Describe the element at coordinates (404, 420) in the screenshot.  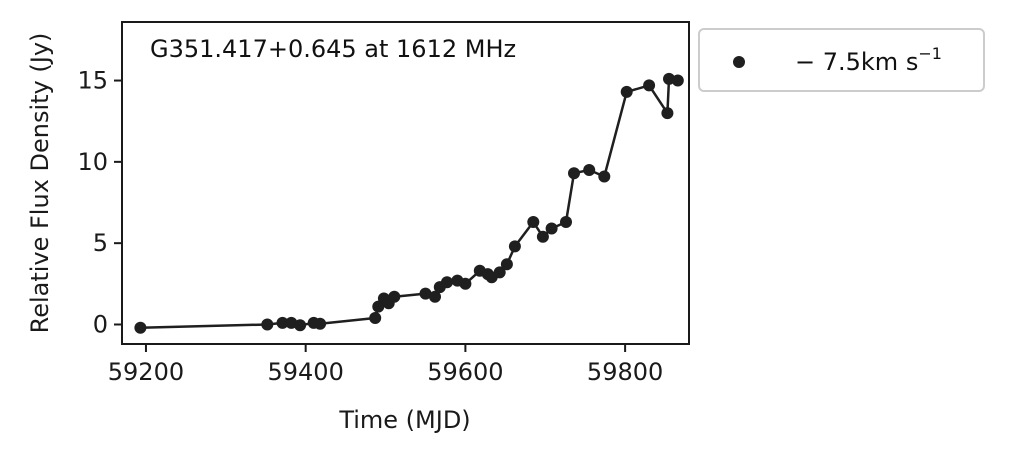
I see `x-axis-title: Time (MJD)` at that location.